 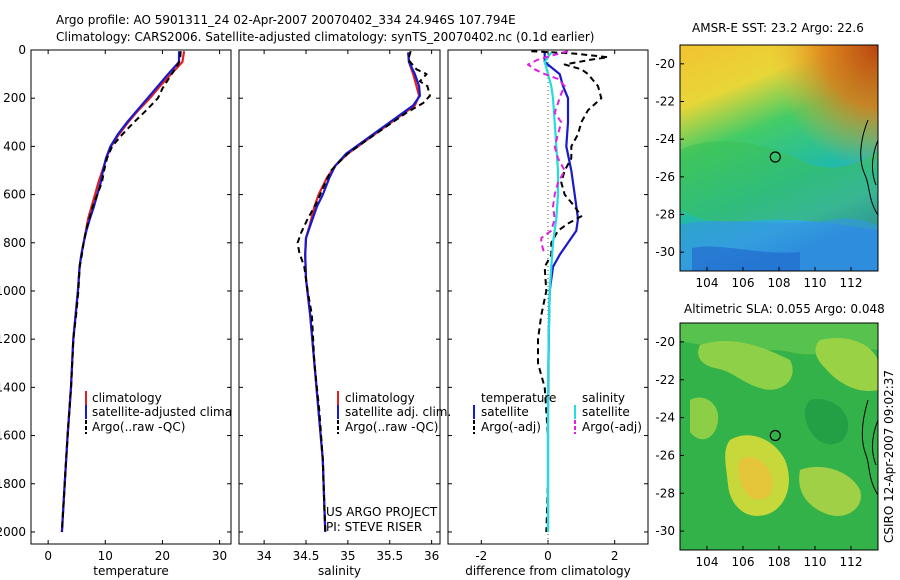 What do you see at coordinates (518, 398) in the screenshot?
I see `legend-temperature-title: temperature` at bounding box center [518, 398].